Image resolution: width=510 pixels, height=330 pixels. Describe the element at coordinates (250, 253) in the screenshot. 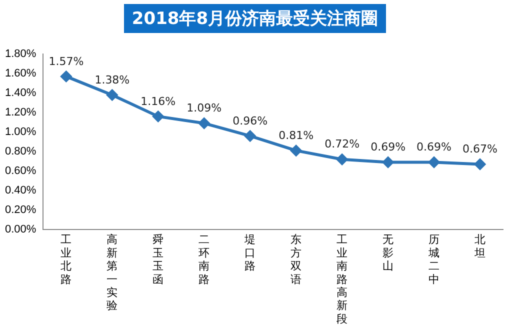

I see `x-tick-label: 堤口路` at that location.